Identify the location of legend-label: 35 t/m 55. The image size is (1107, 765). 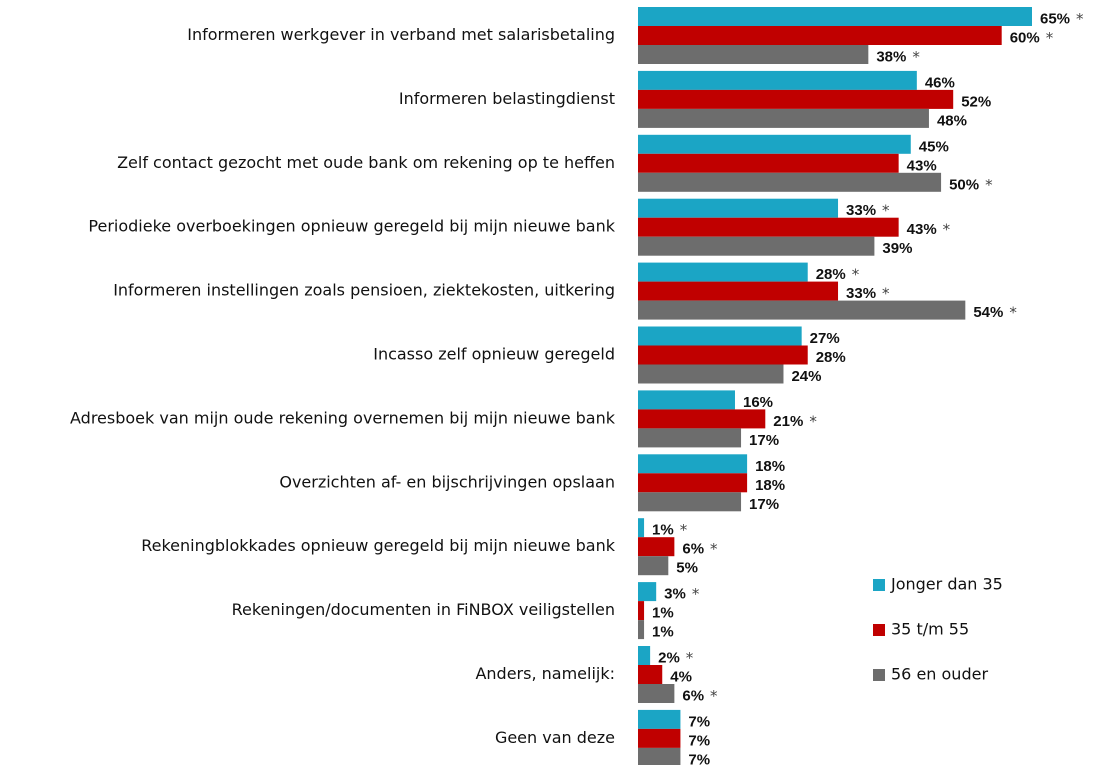
(930, 629).